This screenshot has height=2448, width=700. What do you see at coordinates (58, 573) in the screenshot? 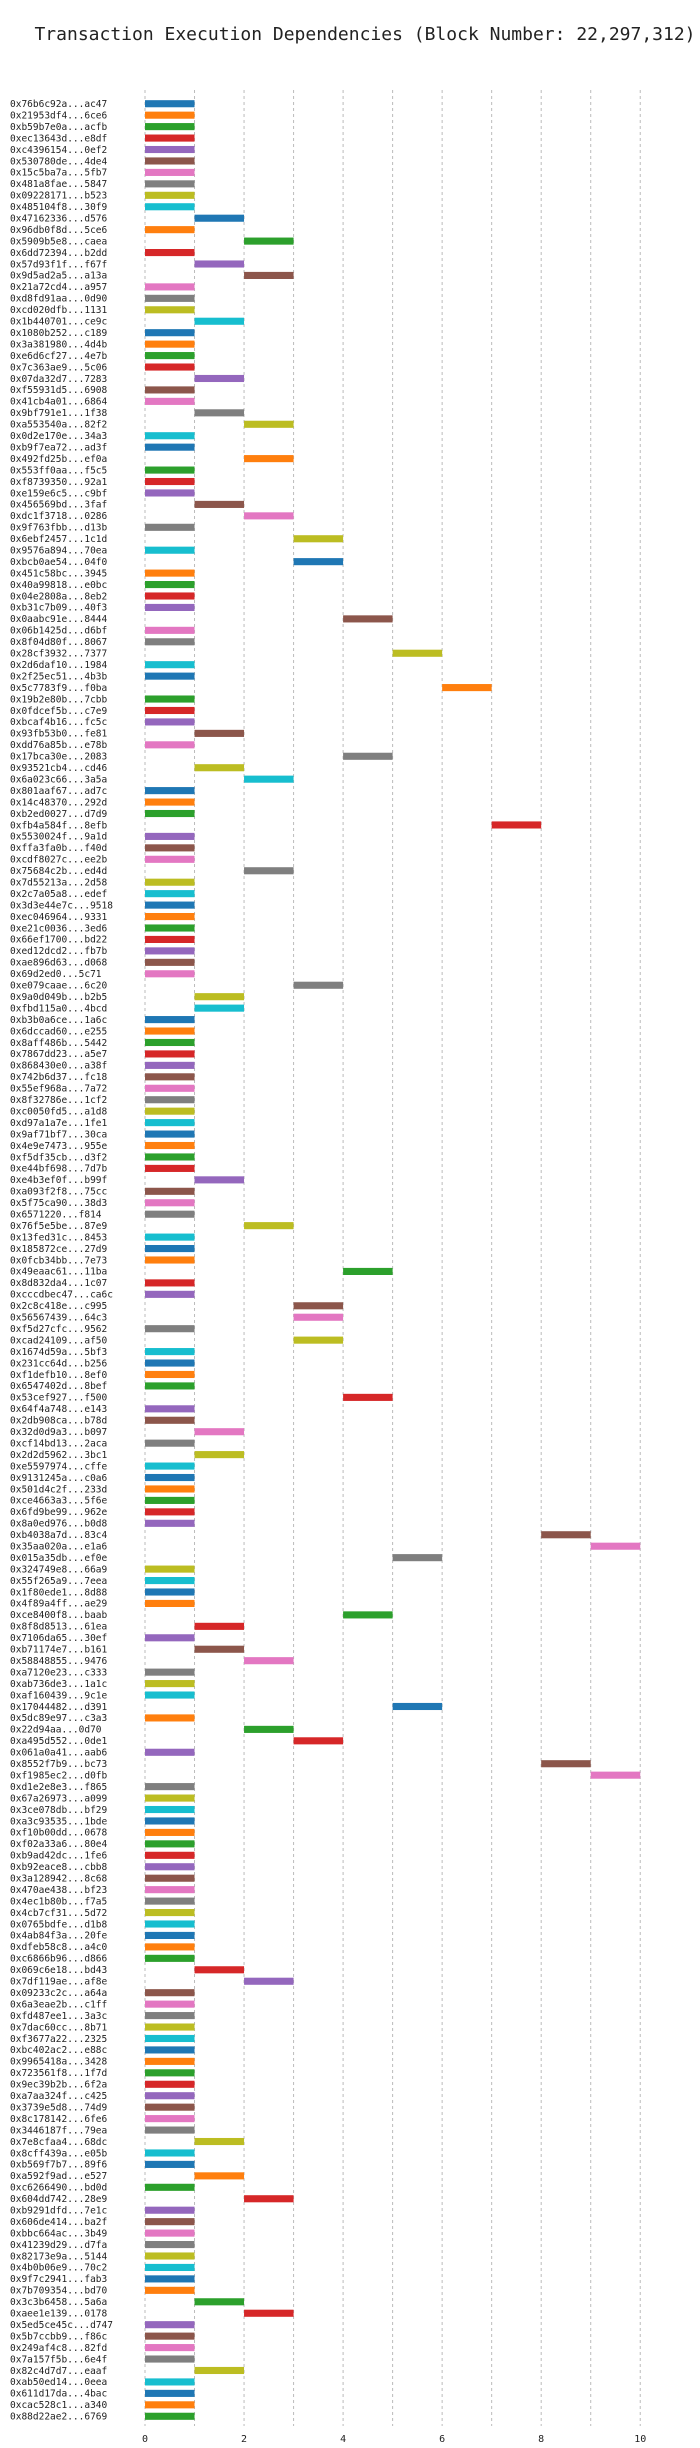
I see `tx-label: 0x451c58bc...3945` at bounding box center [58, 573].